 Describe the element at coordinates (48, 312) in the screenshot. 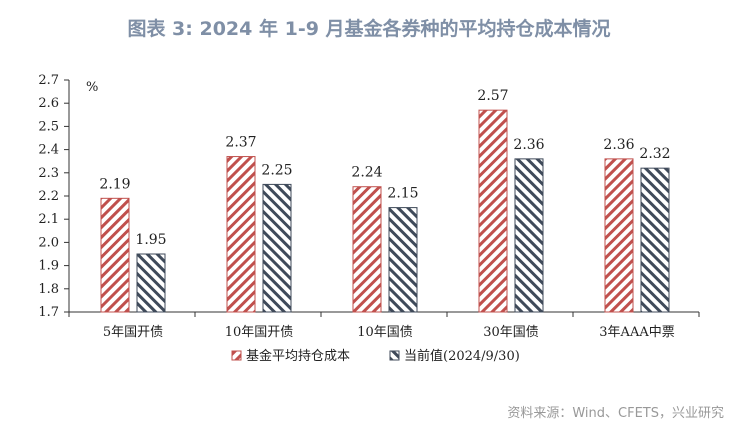

I see `y-tick-label: 1.7` at that location.